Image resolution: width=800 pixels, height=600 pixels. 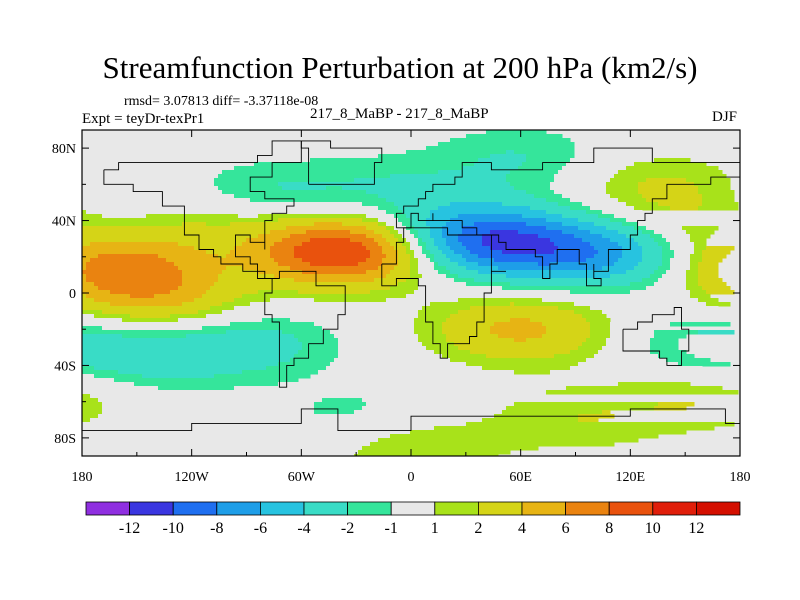 What do you see at coordinates (653, 528) in the screenshot?
I see `colorbar-label: 10` at bounding box center [653, 528].